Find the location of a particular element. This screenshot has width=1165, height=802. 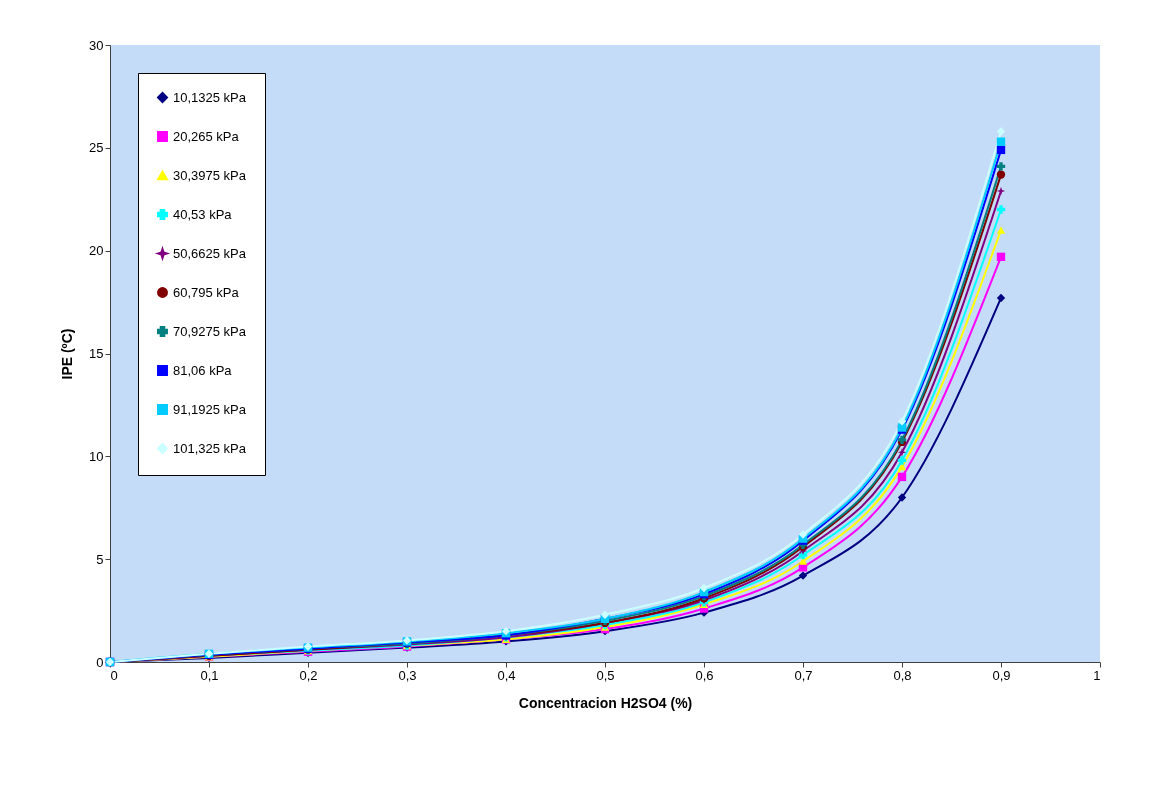

y-tick-label: 15 is located at coordinates (96, 353).